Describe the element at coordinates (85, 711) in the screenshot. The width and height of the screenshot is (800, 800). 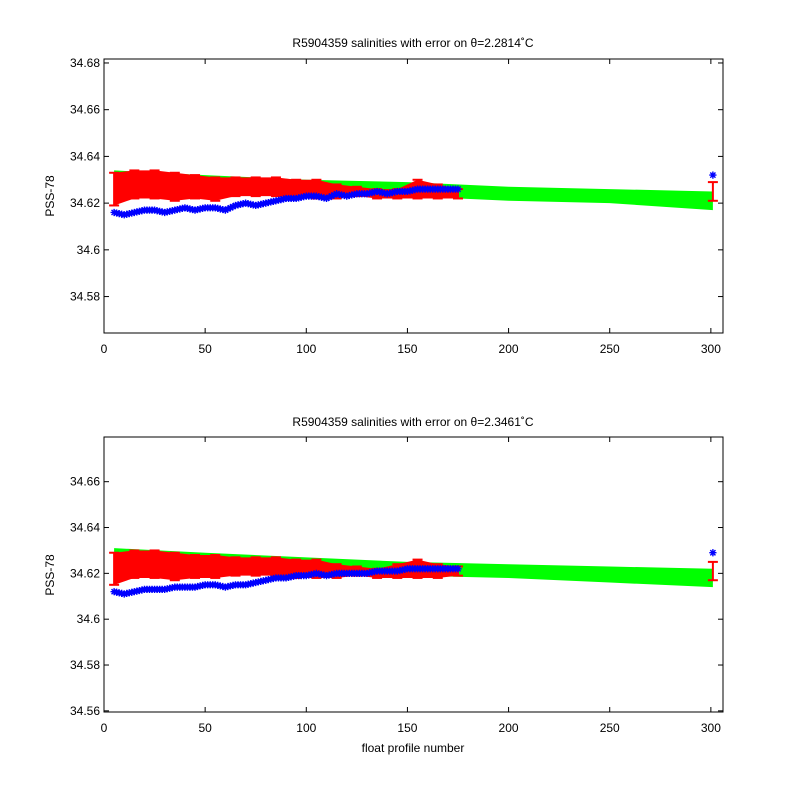
I see `y-tick-label: 34.56` at that location.